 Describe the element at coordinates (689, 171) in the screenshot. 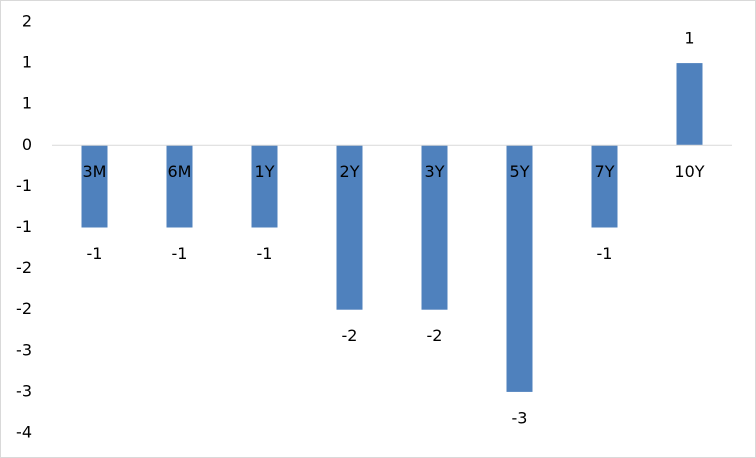

I see `x-tick-label: 10Y` at that location.